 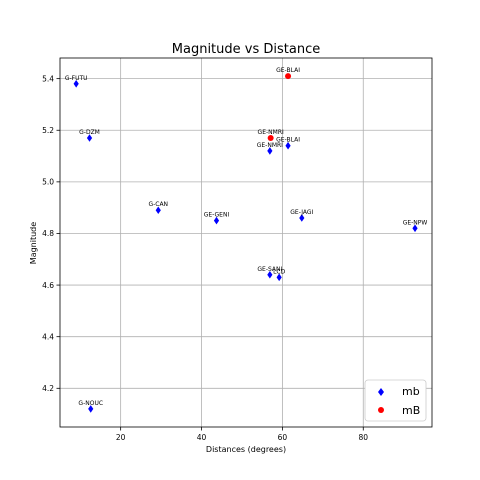 I want to click on y-tick-label: 5.2, so click(x=48, y=130).